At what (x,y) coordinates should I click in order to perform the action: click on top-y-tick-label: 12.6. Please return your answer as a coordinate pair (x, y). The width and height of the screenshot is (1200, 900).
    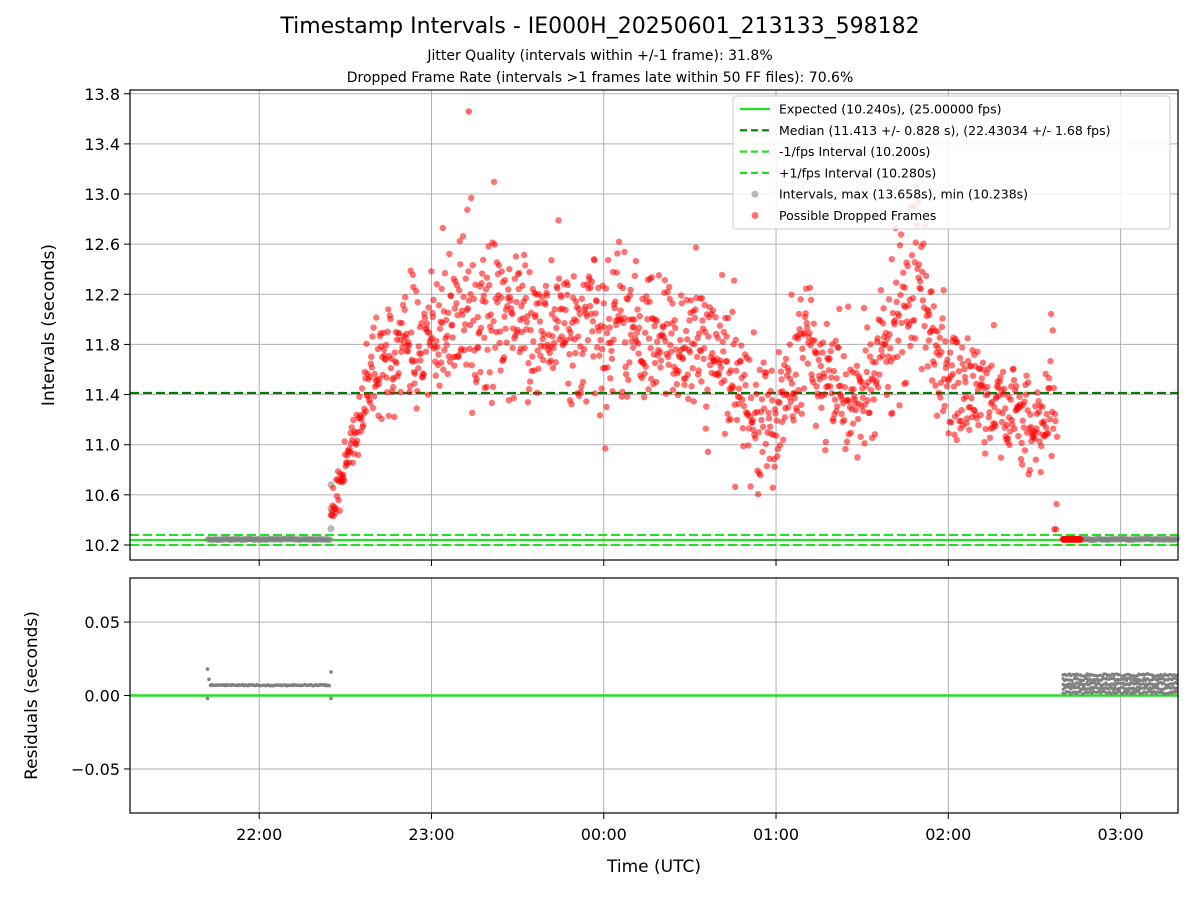
    Looking at the image, I should click on (102, 244).